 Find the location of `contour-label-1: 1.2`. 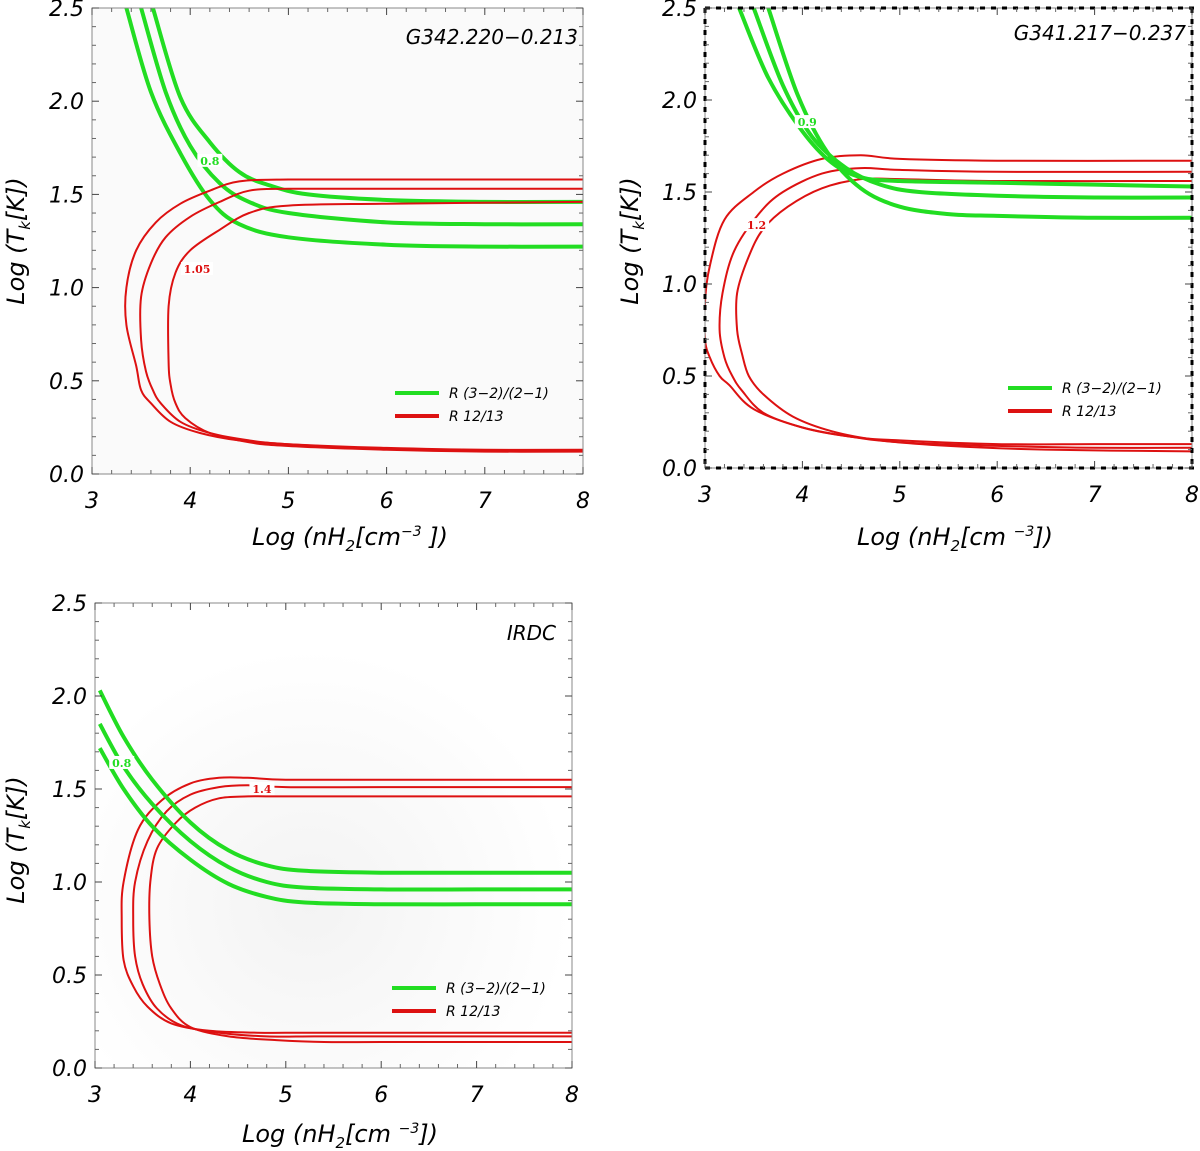

contour-label-1: 1.2 is located at coordinates (756, 225).